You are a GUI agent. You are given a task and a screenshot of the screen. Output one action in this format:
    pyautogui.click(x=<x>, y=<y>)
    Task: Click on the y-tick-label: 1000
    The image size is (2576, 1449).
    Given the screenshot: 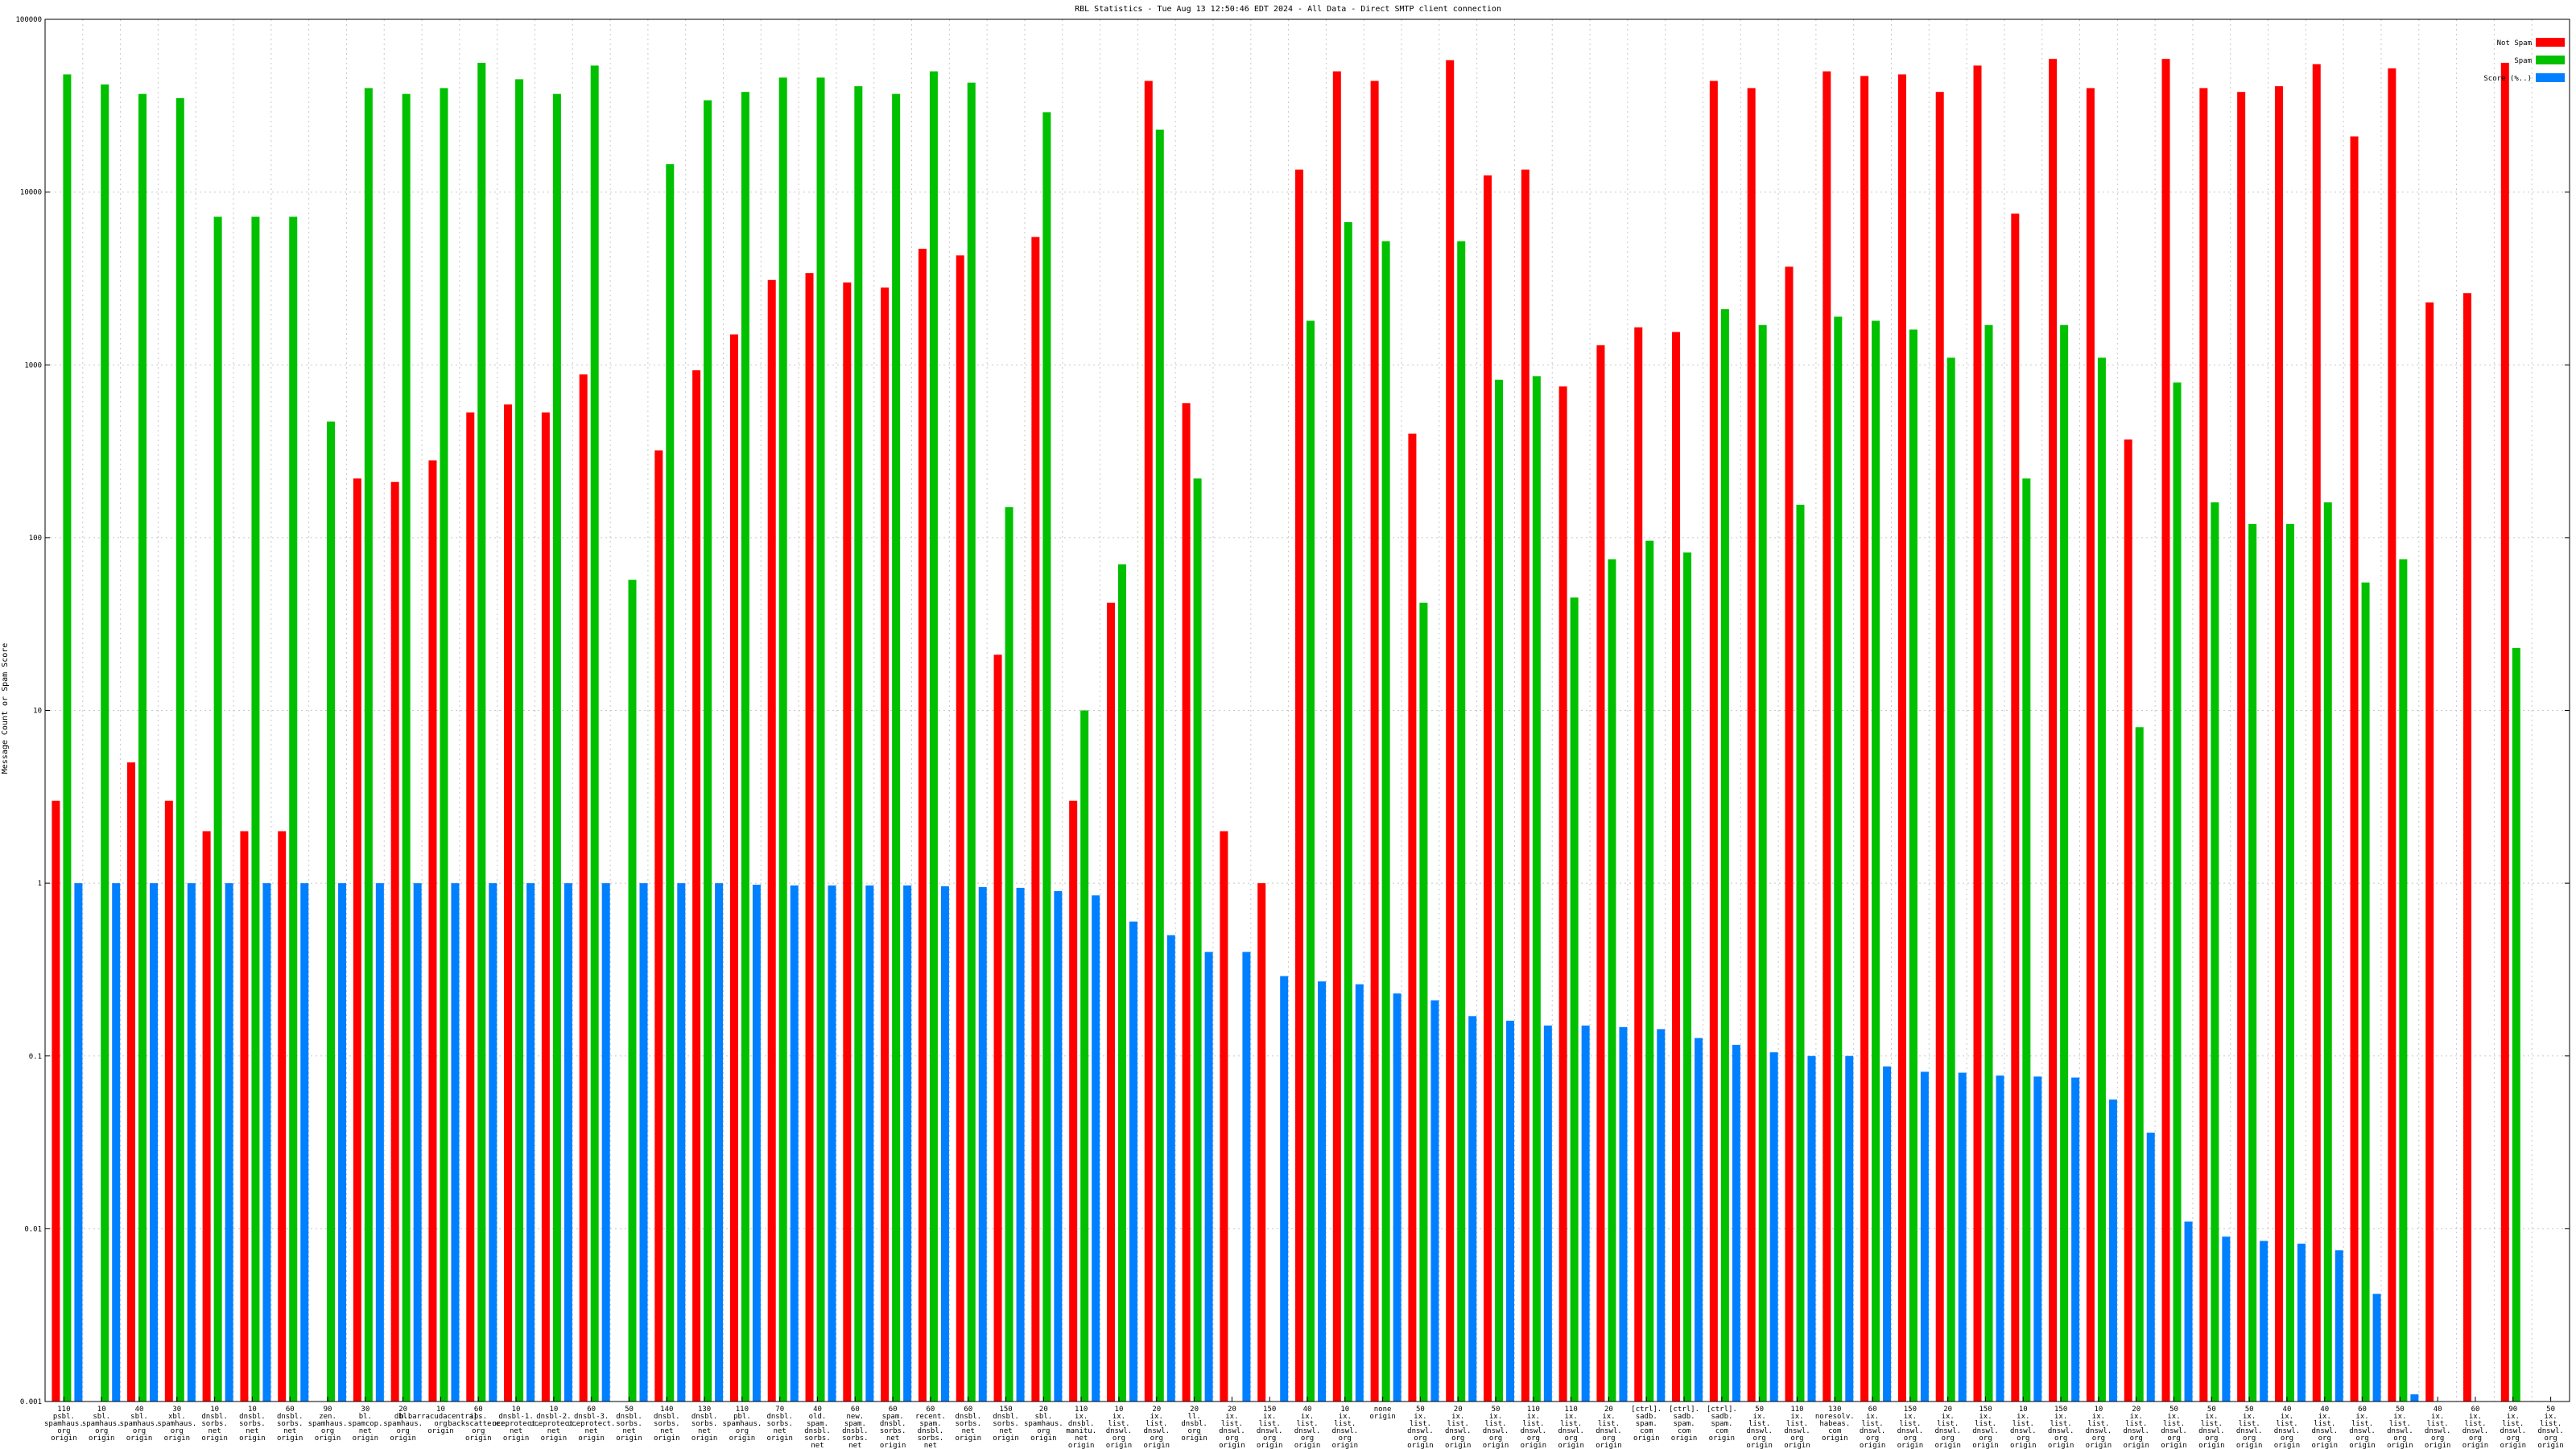 What is the action you would take?
    pyautogui.click(x=33, y=365)
    